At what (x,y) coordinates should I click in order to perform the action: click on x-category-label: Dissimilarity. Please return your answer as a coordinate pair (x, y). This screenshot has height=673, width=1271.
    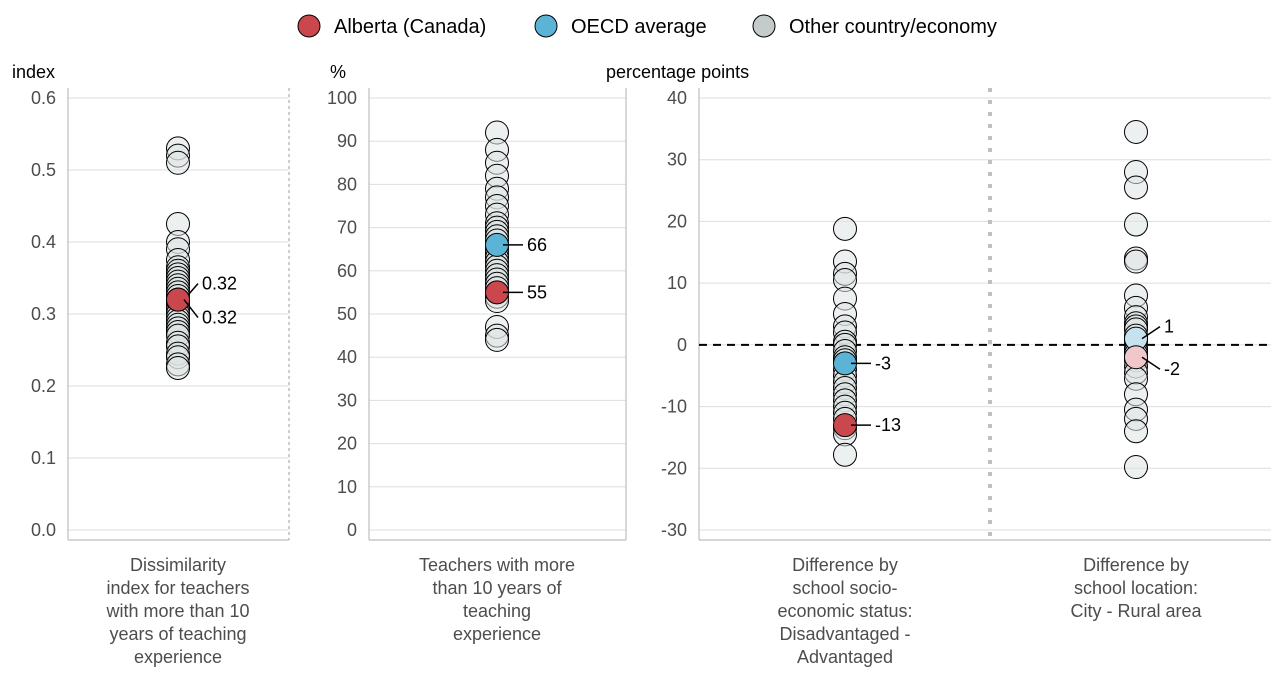
    Looking at the image, I should click on (178, 565).